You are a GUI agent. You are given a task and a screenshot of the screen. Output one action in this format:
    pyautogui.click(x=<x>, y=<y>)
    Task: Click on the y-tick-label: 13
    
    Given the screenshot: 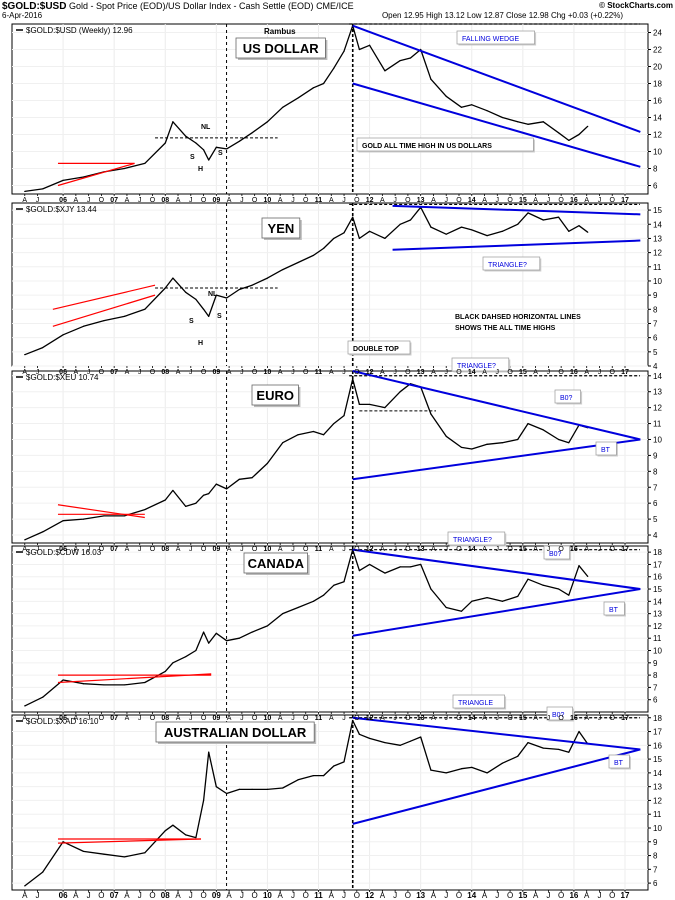 What is the action you would take?
    pyautogui.click(x=657, y=787)
    